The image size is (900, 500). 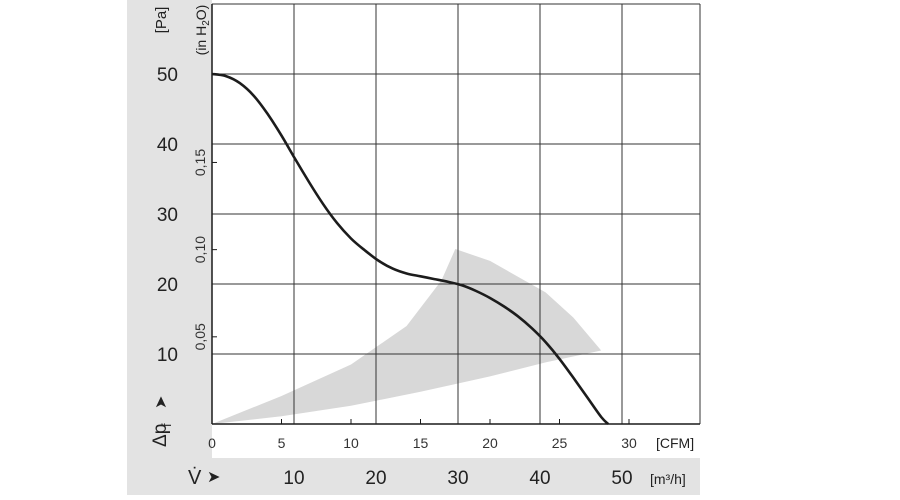 I want to click on m3h-tick-label: 40, so click(x=539, y=478).